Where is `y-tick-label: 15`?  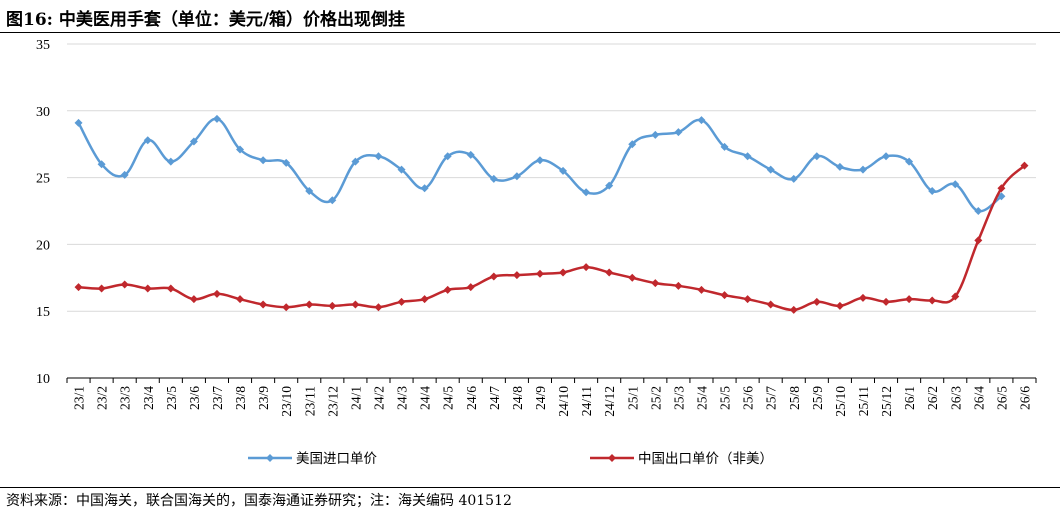
y-tick-label: 15 is located at coordinates (43, 312).